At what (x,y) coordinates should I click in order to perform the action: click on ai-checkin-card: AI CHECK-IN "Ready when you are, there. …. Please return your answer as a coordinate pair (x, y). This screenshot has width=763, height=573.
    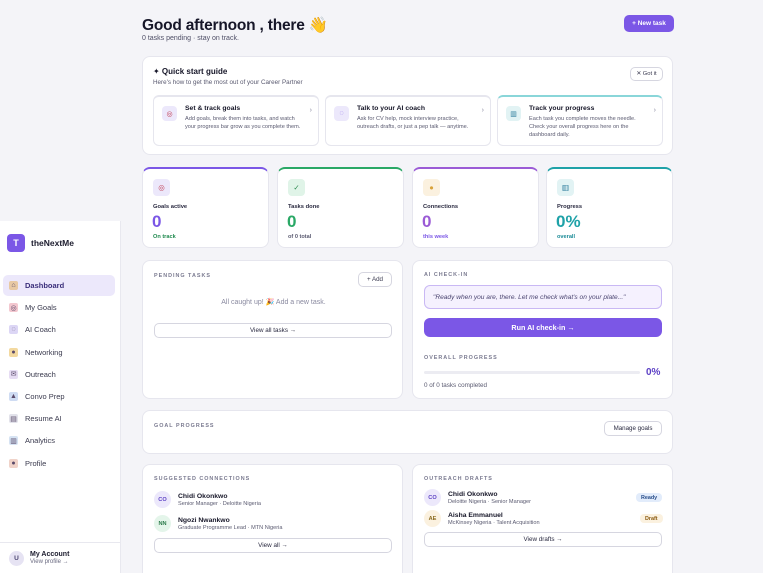
    Looking at the image, I should click on (542, 329).